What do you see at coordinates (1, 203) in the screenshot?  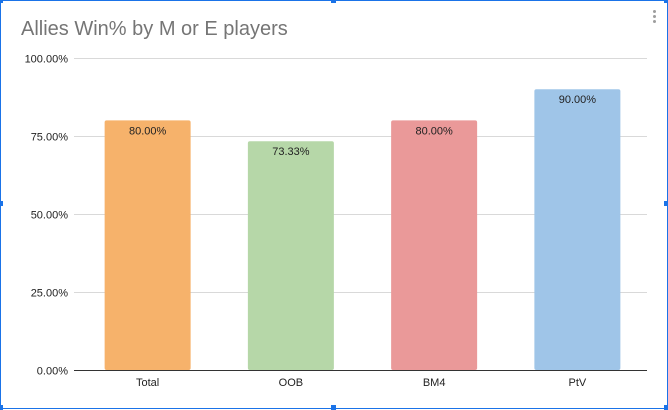 I see `resize-handle-left` at bounding box center [1, 203].